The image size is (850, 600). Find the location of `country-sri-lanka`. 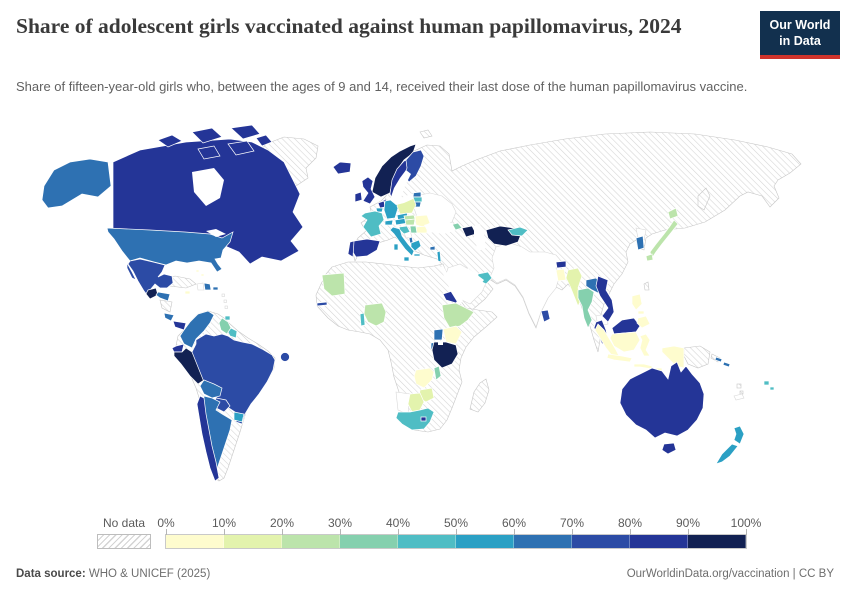

country-sri-lanka is located at coordinates (545, 316).